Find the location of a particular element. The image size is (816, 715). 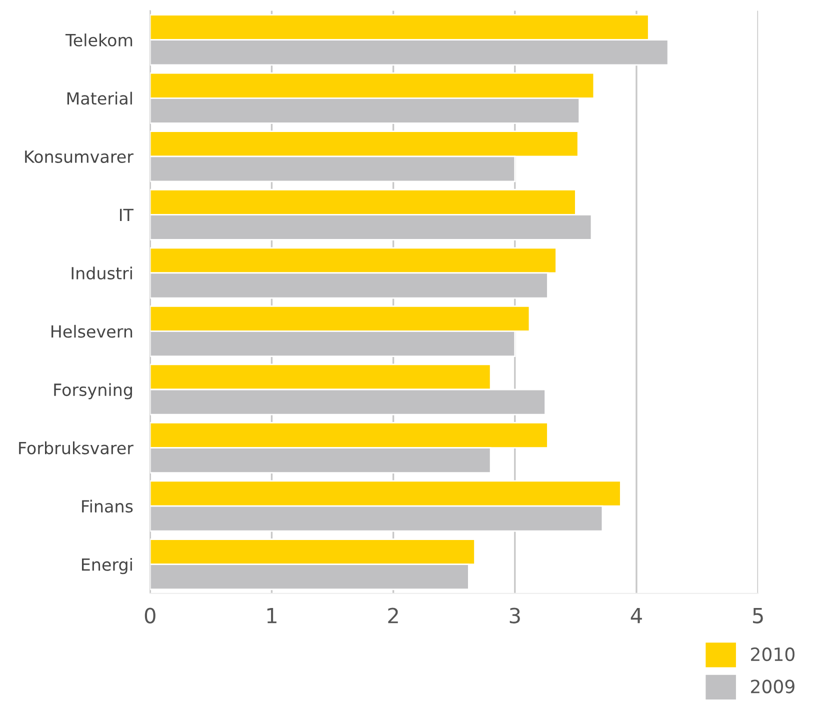

y-tick-label: Material is located at coordinates (99, 98).